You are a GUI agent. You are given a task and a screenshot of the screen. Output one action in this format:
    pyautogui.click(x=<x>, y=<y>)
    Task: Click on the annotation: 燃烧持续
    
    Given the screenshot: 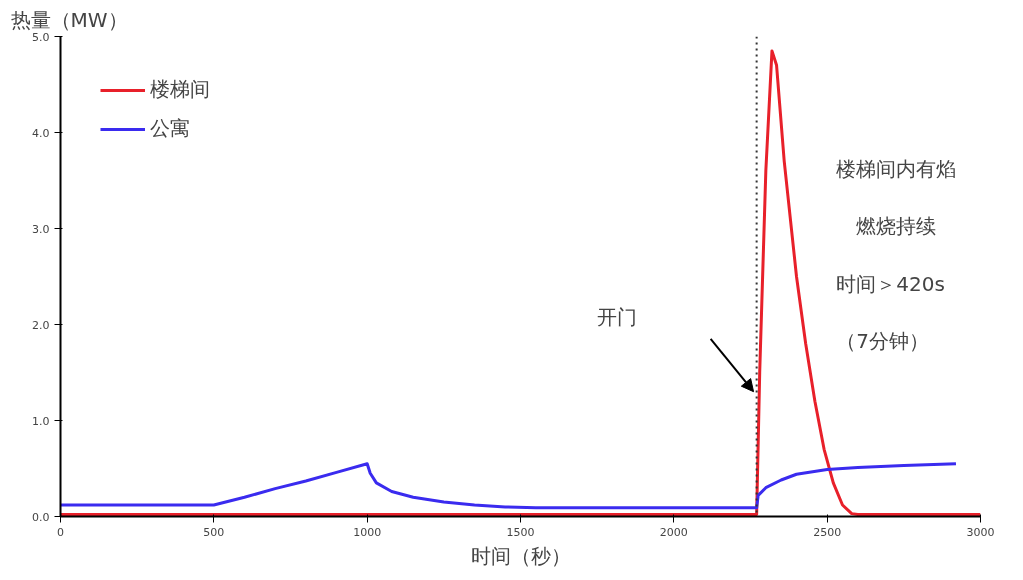 What is the action you would take?
    pyautogui.click(x=896, y=226)
    